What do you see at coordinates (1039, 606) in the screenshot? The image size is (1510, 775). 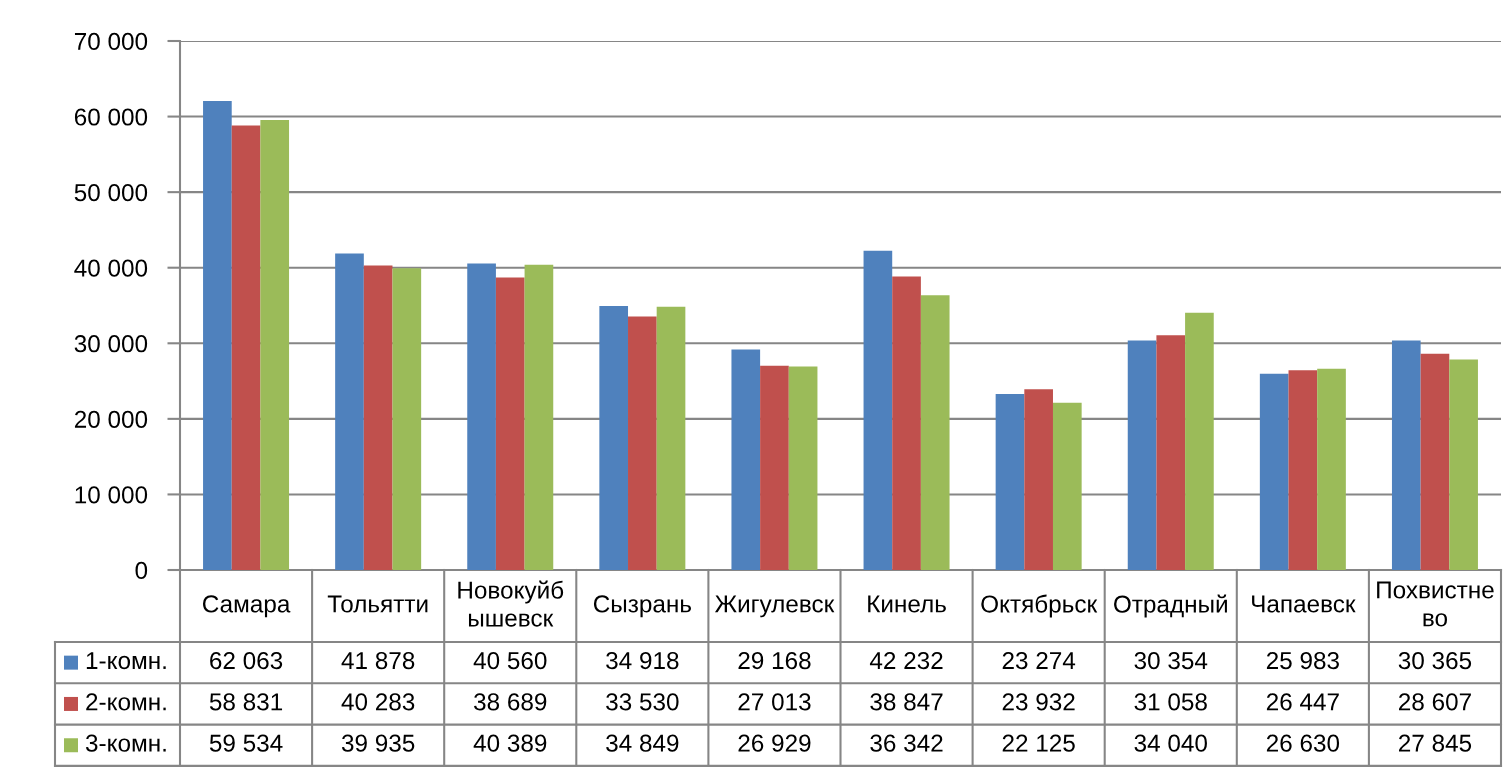 I see `x-tick-label: Октябрьск` at bounding box center [1039, 606].